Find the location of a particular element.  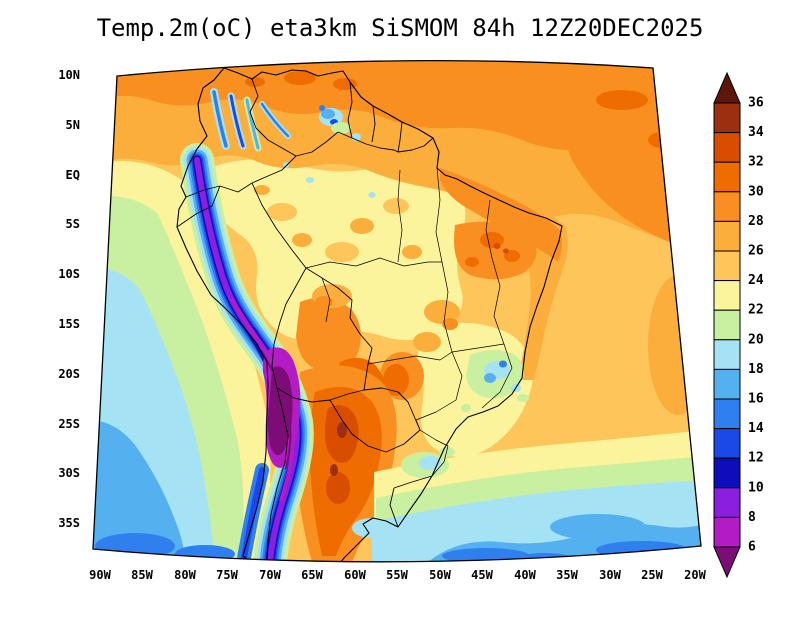

lat-tick-label: EQ is located at coordinates (72, 175).